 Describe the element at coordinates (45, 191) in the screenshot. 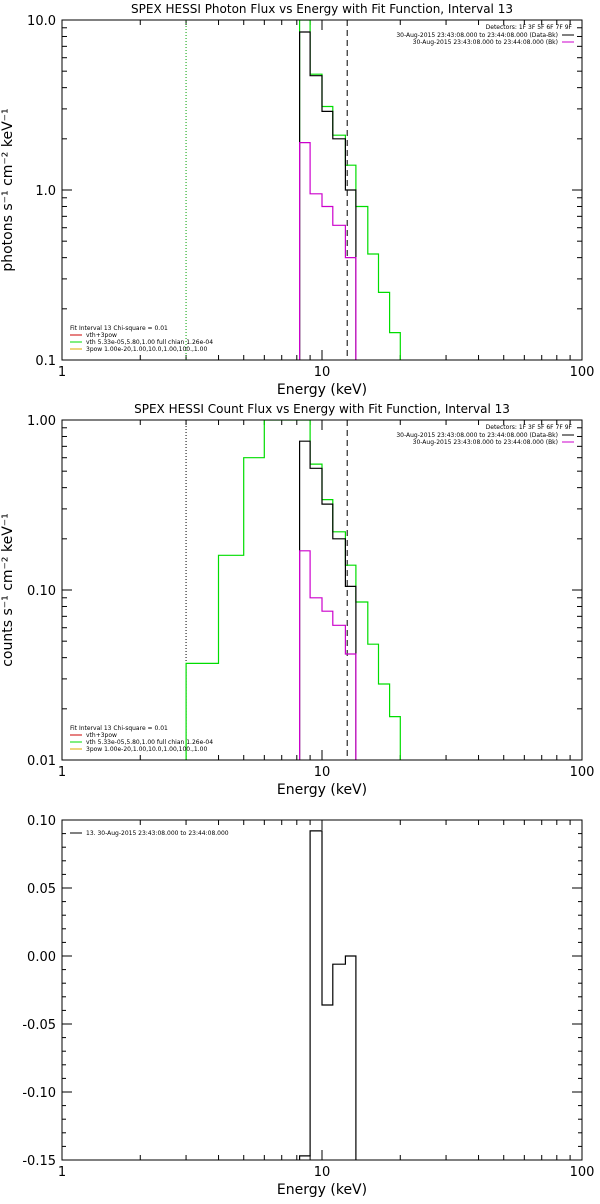

I see `y-tick-label: 1.0` at that location.